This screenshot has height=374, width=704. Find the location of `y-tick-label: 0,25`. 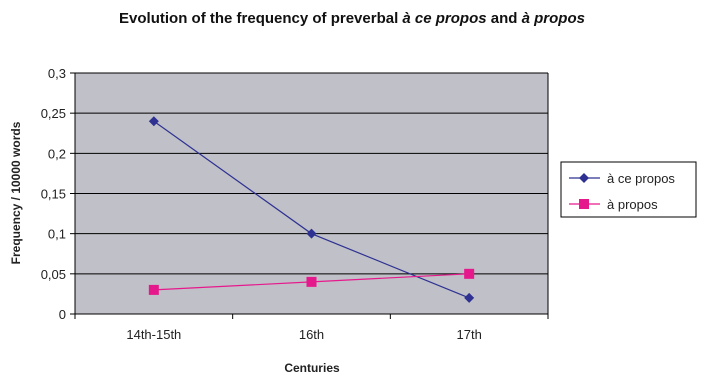

y-tick-label: 0,25 is located at coordinates (53, 113).